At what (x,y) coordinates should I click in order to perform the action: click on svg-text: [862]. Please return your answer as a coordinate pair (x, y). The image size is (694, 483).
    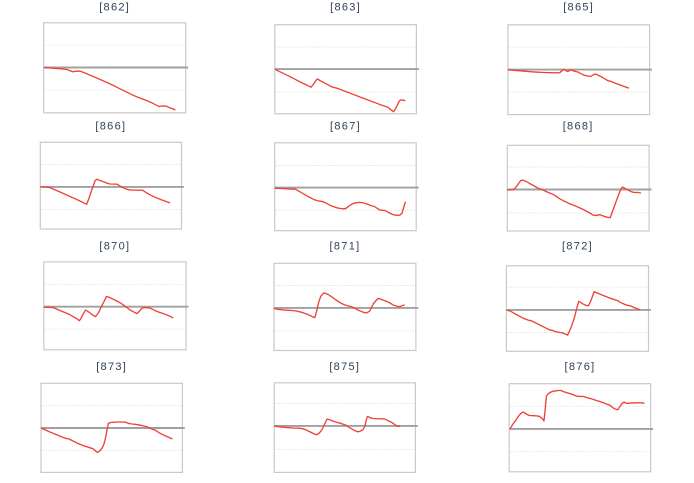
    Looking at the image, I should click on (114, 7).